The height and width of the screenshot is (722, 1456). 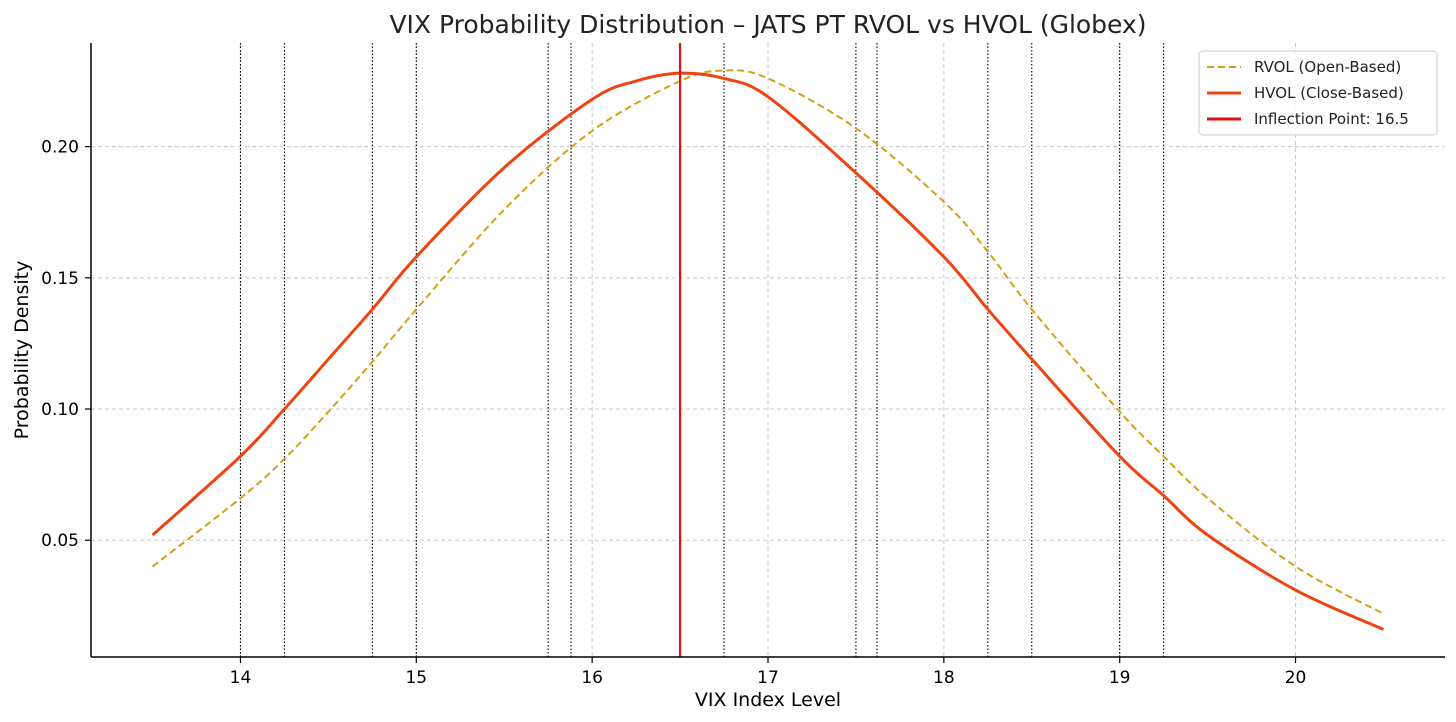 What do you see at coordinates (1329, 93) in the screenshot?
I see `legend-entry-label: HVOL (Close-Based)` at bounding box center [1329, 93].